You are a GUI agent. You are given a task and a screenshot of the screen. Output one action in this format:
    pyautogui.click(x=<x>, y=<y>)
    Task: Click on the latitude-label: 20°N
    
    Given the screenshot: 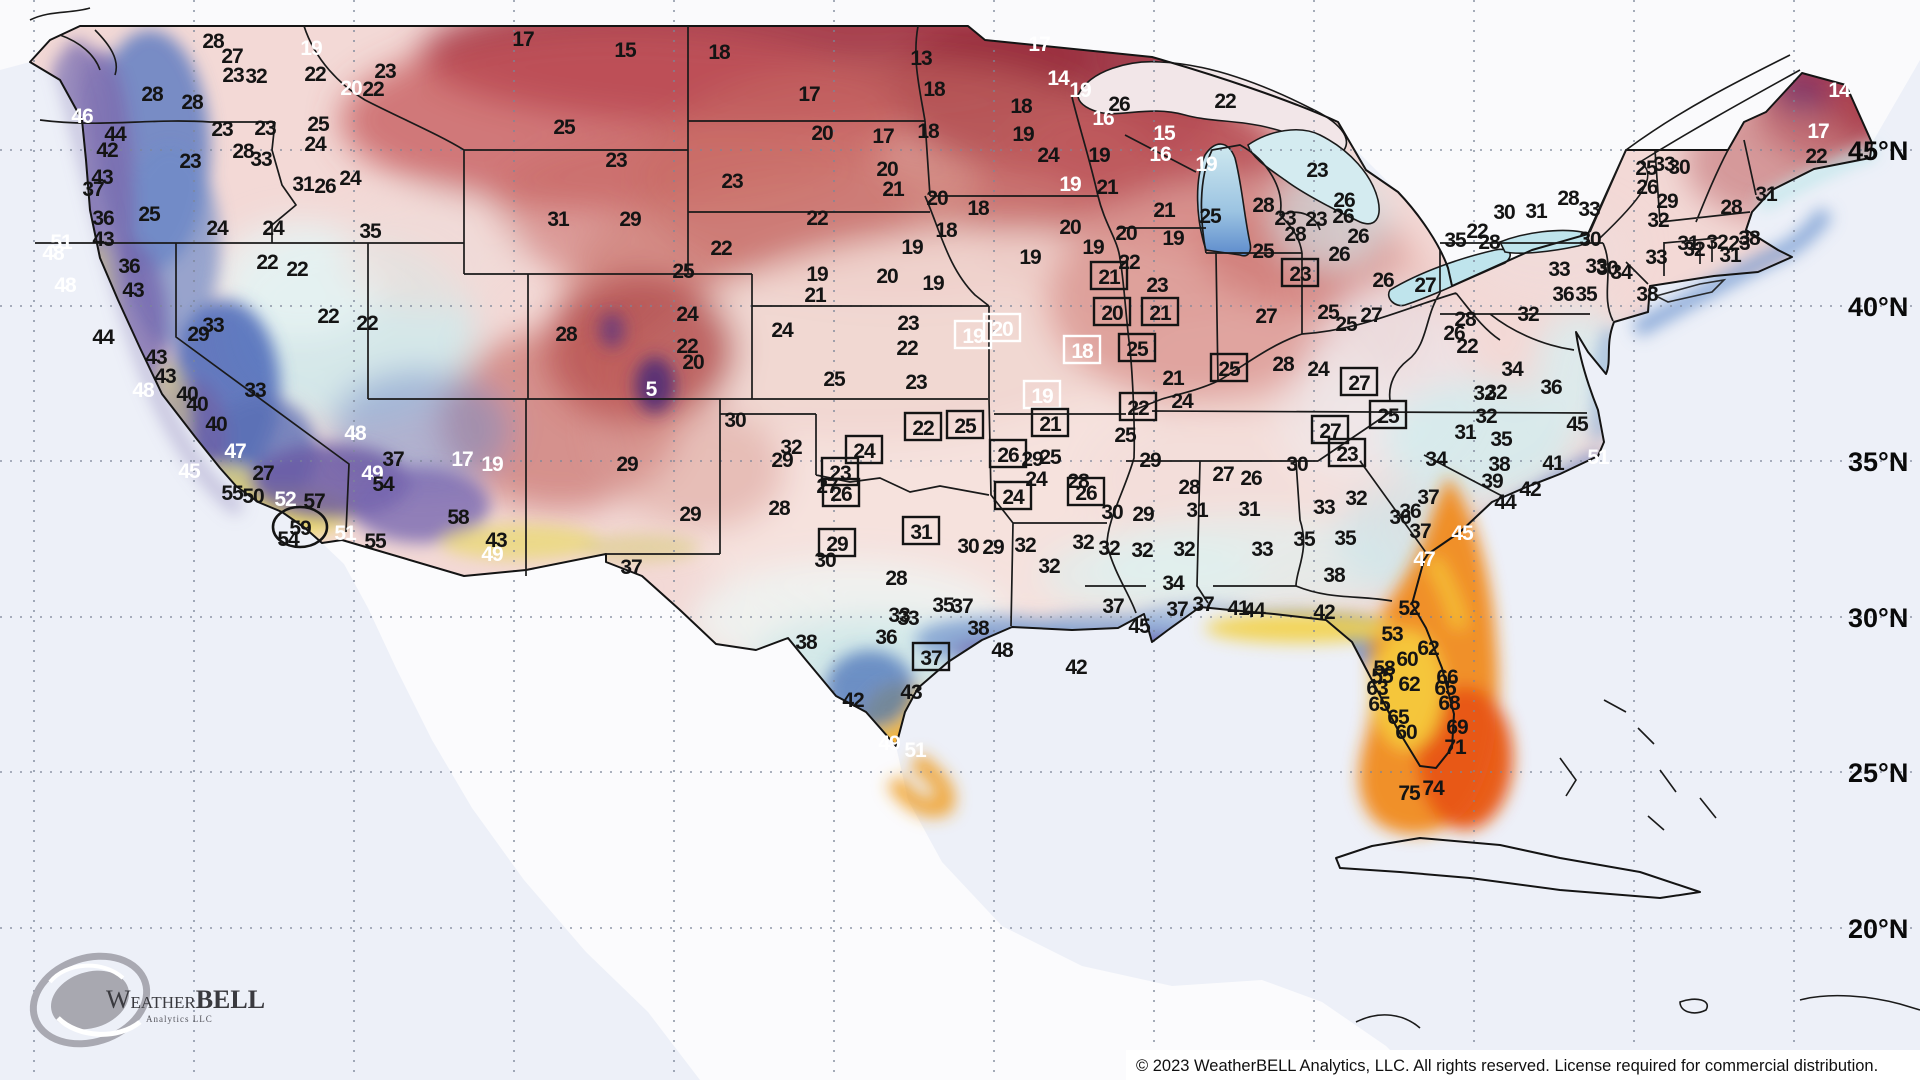 What is the action you would take?
    pyautogui.click(x=1878, y=929)
    